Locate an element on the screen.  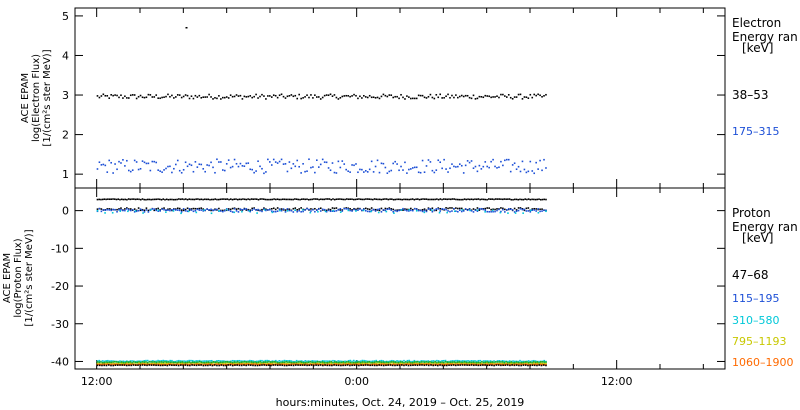
electron-ytick-label: 2 is located at coordinates (65, 135).